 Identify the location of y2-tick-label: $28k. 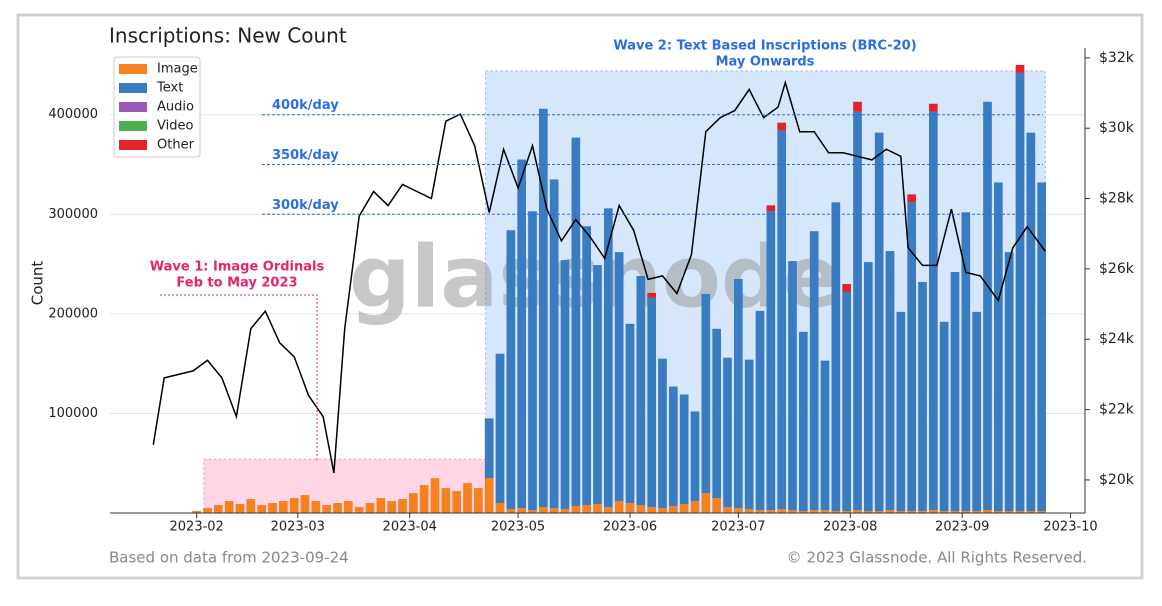
(1117, 199).